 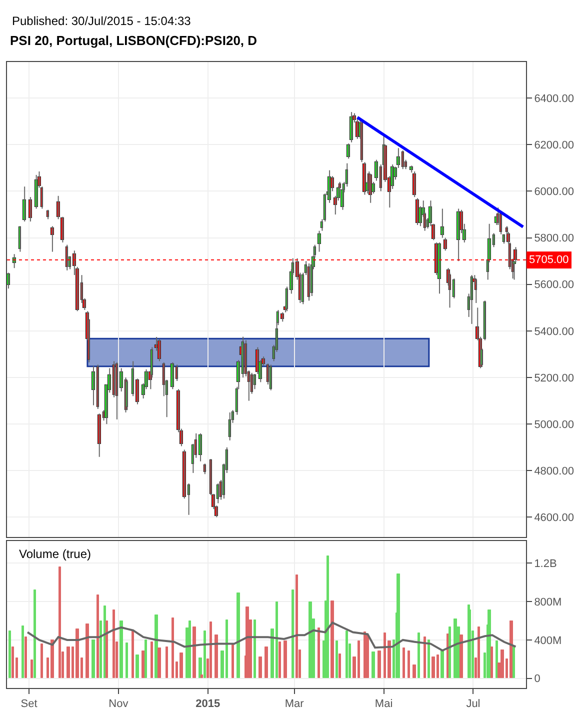 I want to click on y-tick-label: 6200.00, so click(x=554, y=146).